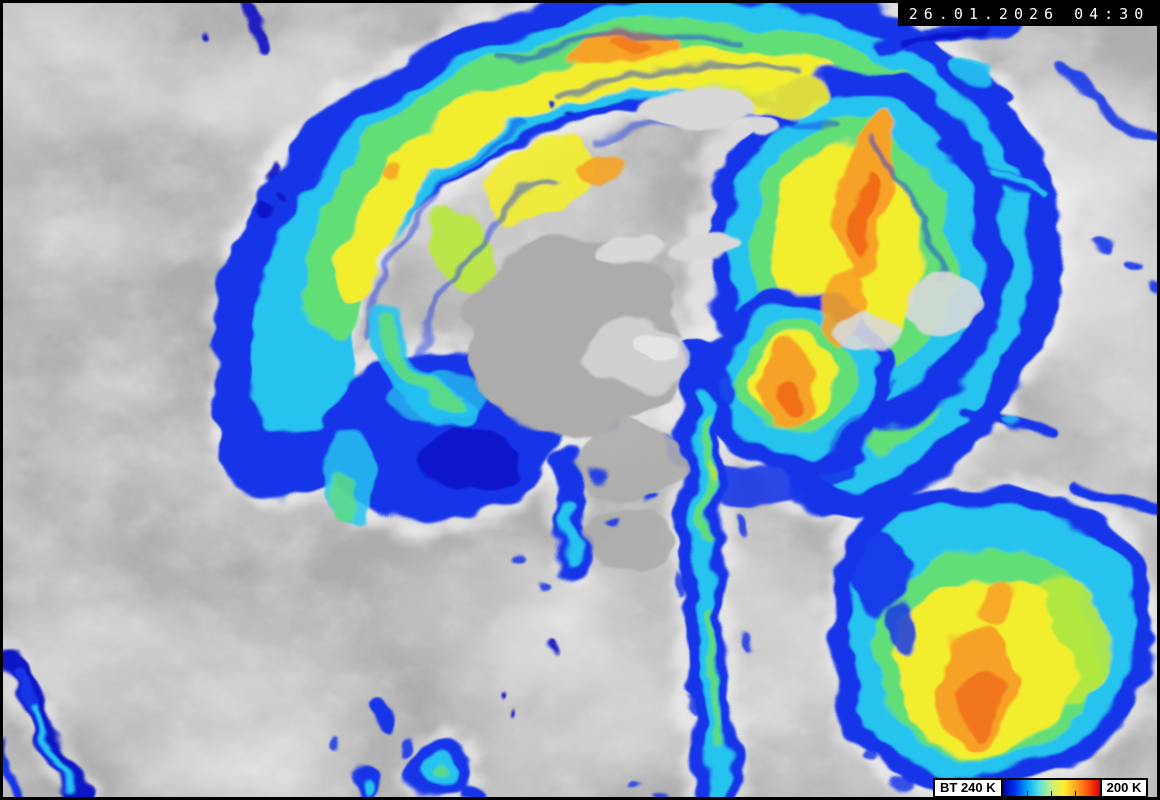 The width and height of the screenshot is (1160, 800). I want to click on colorbar-legend: BT 240 K 200 K, so click(1041, 788).